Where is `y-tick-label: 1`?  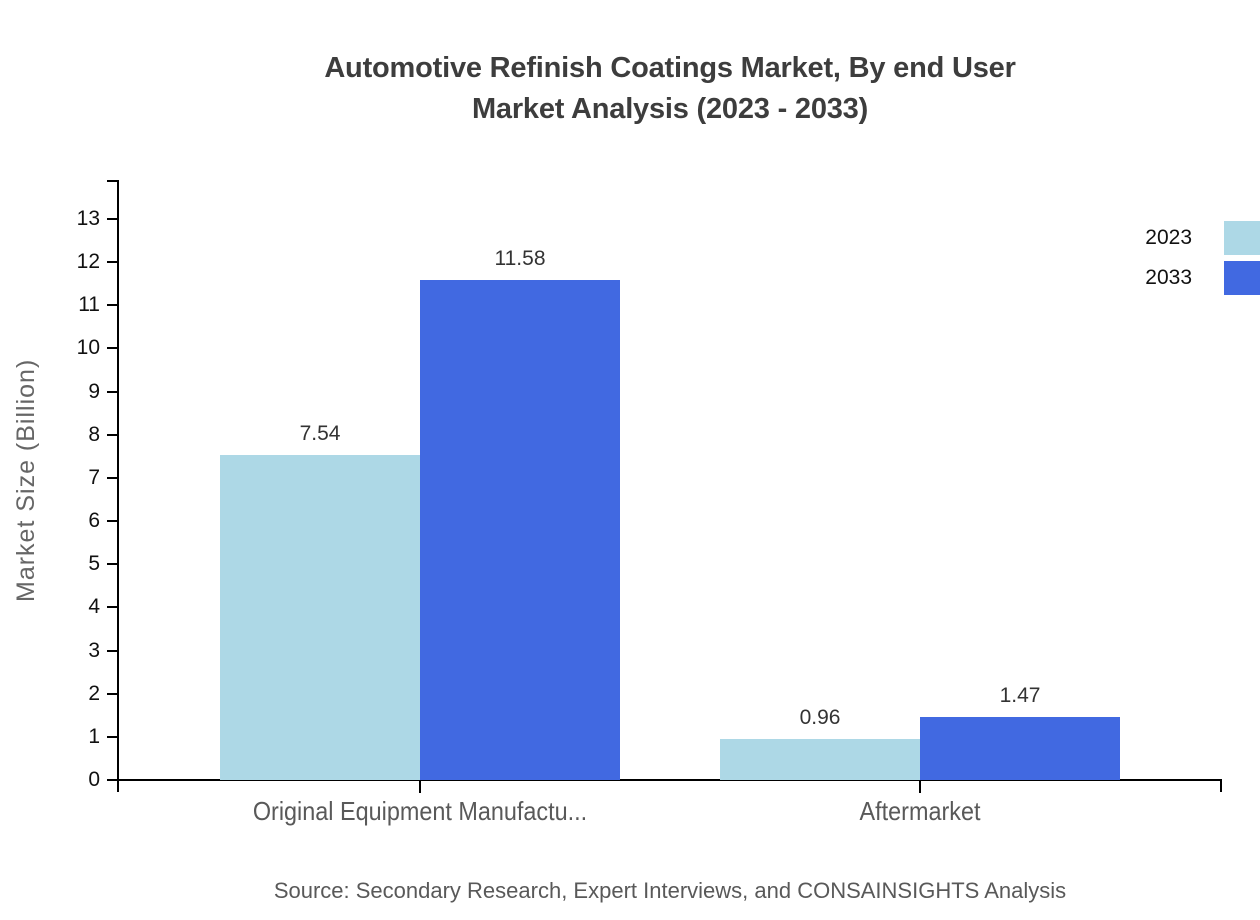
y-tick-label: 1 is located at coordinates (94, 736).